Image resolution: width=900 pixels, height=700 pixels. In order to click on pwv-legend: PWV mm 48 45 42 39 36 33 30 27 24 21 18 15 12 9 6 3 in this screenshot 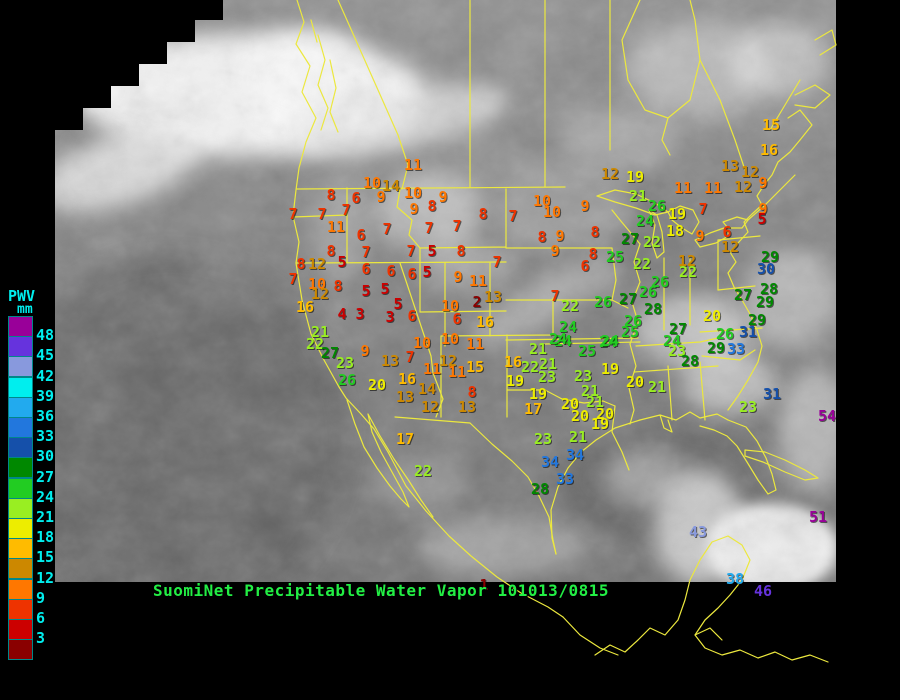, I will do `click(43, 474)`.